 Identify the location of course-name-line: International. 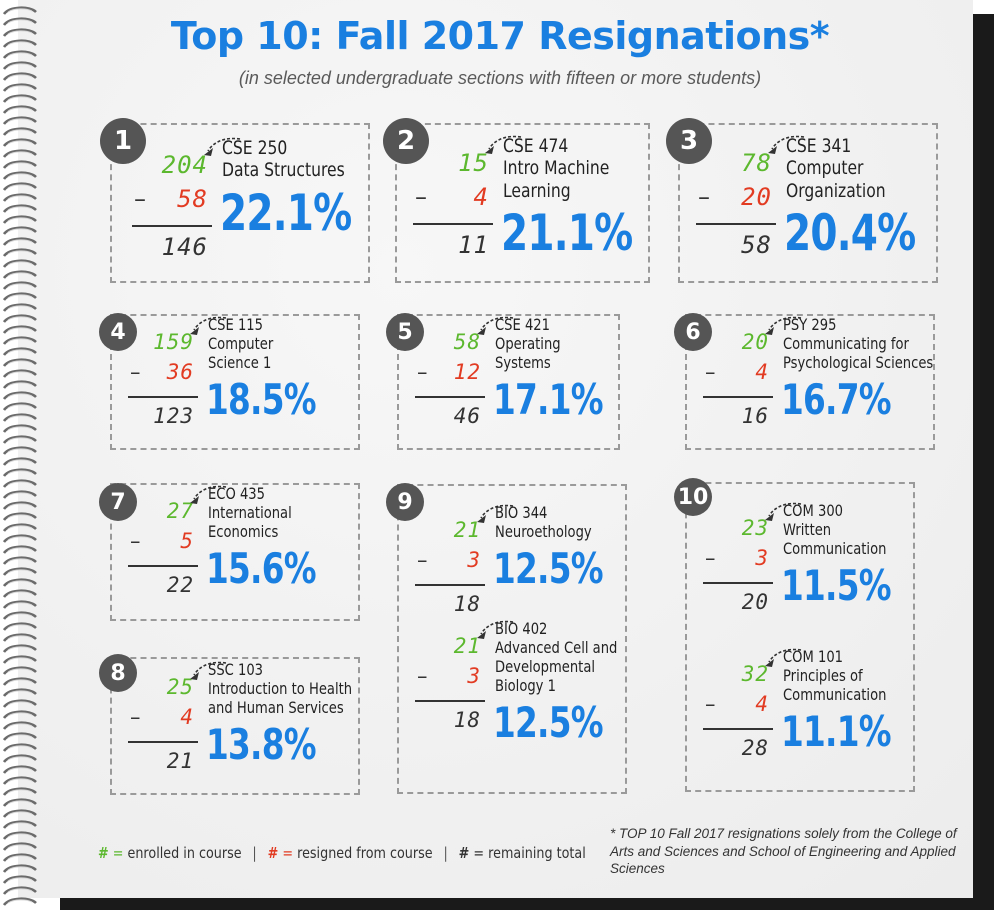
(250, 512).